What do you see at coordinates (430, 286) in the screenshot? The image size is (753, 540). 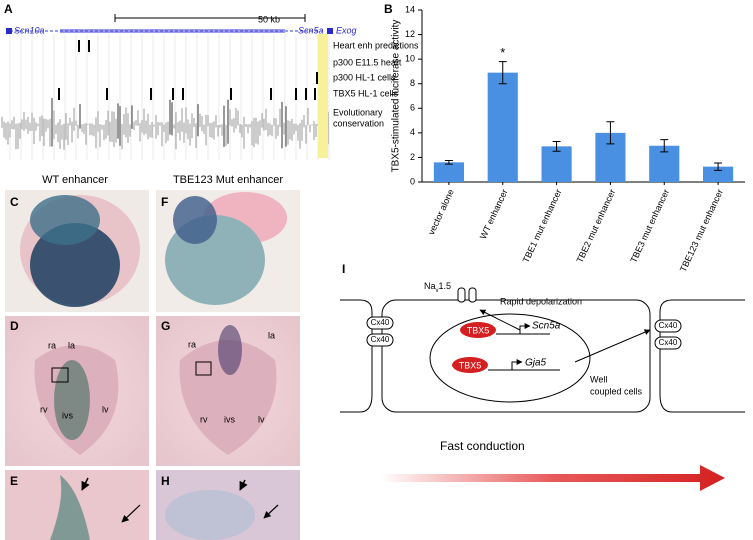 I see `channel-base: Na` at bounding box center [430, 286].